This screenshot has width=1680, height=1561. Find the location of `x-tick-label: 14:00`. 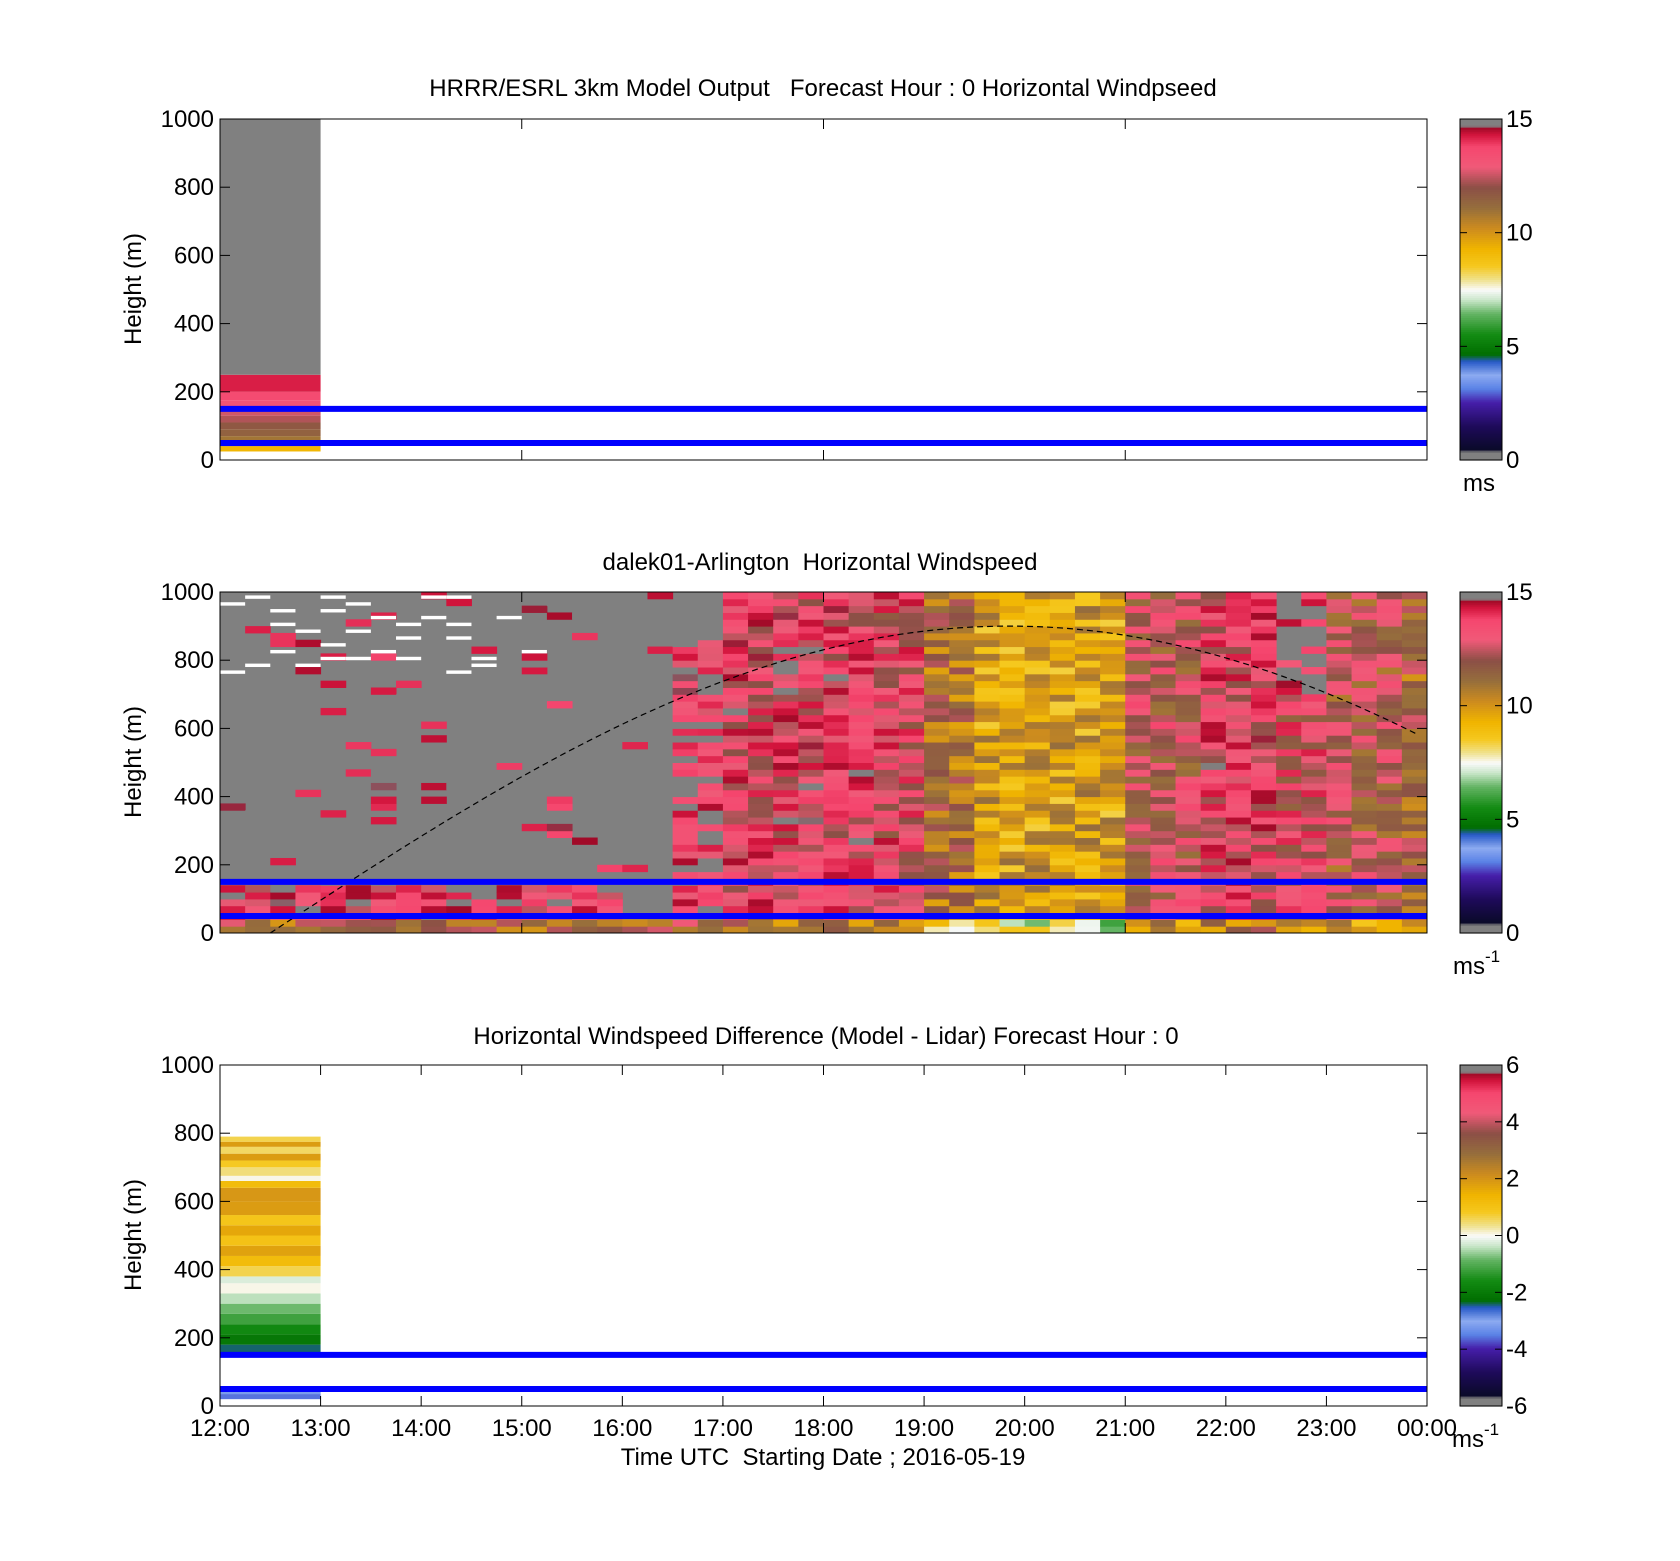

x-tick-label: 14:00 is located at coordinates (421, 1428).